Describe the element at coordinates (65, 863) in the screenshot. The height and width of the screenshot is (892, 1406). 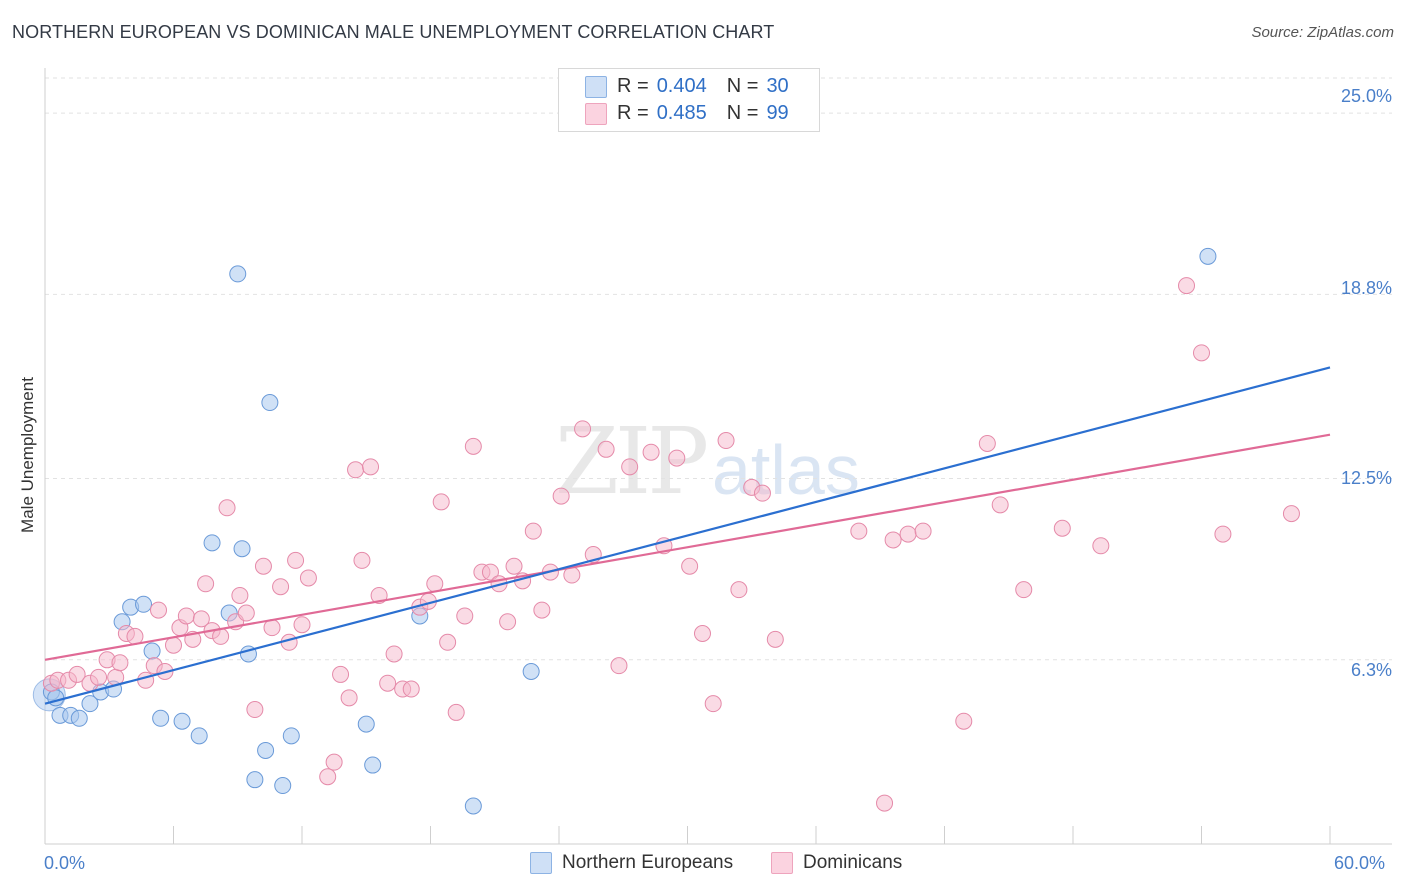
I see `x-tick-label-min: 0.0%` at that location.